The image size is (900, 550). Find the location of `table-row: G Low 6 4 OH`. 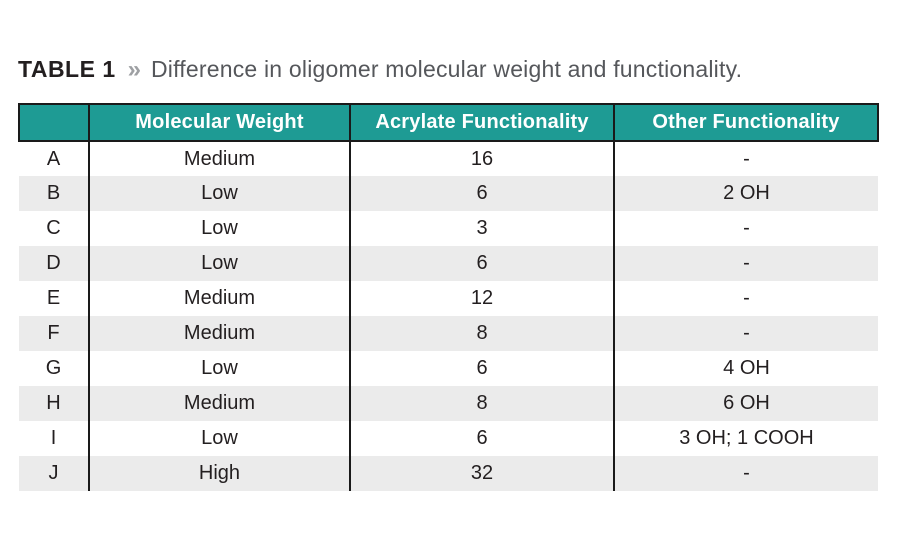

table-row: G Low 6 4 OH is located at coordinates (448, 368).